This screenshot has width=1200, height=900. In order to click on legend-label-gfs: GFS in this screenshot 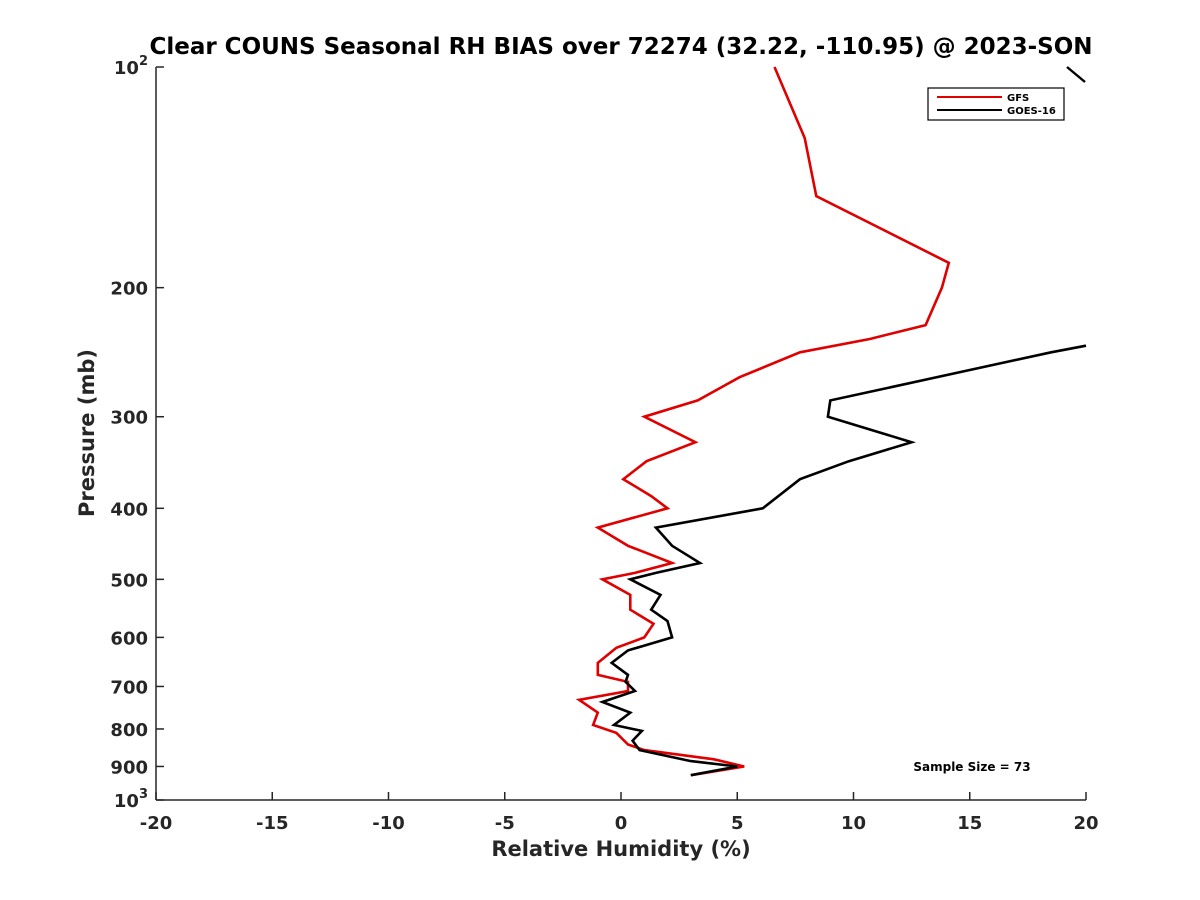, I will do `click(1018, 98)`.